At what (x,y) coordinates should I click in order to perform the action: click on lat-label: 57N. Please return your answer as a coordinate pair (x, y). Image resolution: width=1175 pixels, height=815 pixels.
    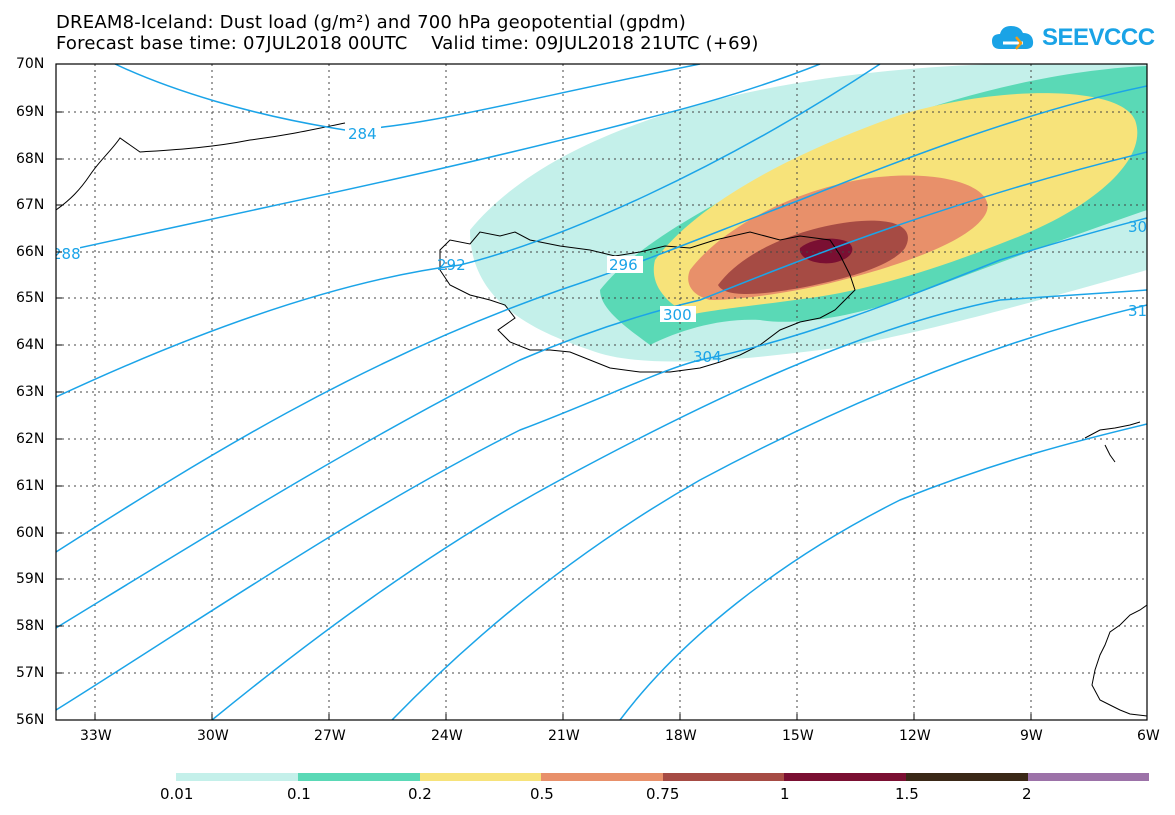
    Looking at the image, I should click on (30, 673).